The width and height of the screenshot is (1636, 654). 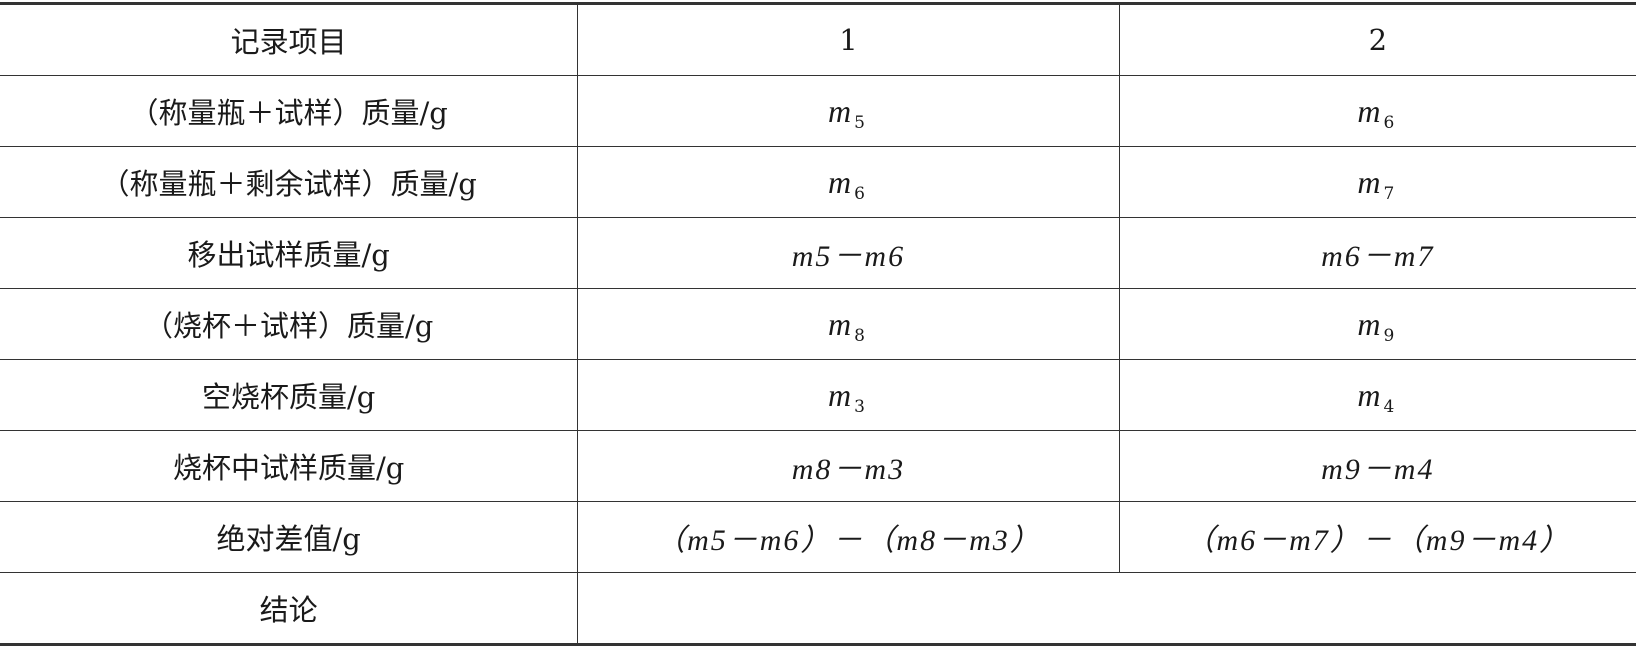 I want to click on mass-subscript: 4, so click(x=1389, y=406).